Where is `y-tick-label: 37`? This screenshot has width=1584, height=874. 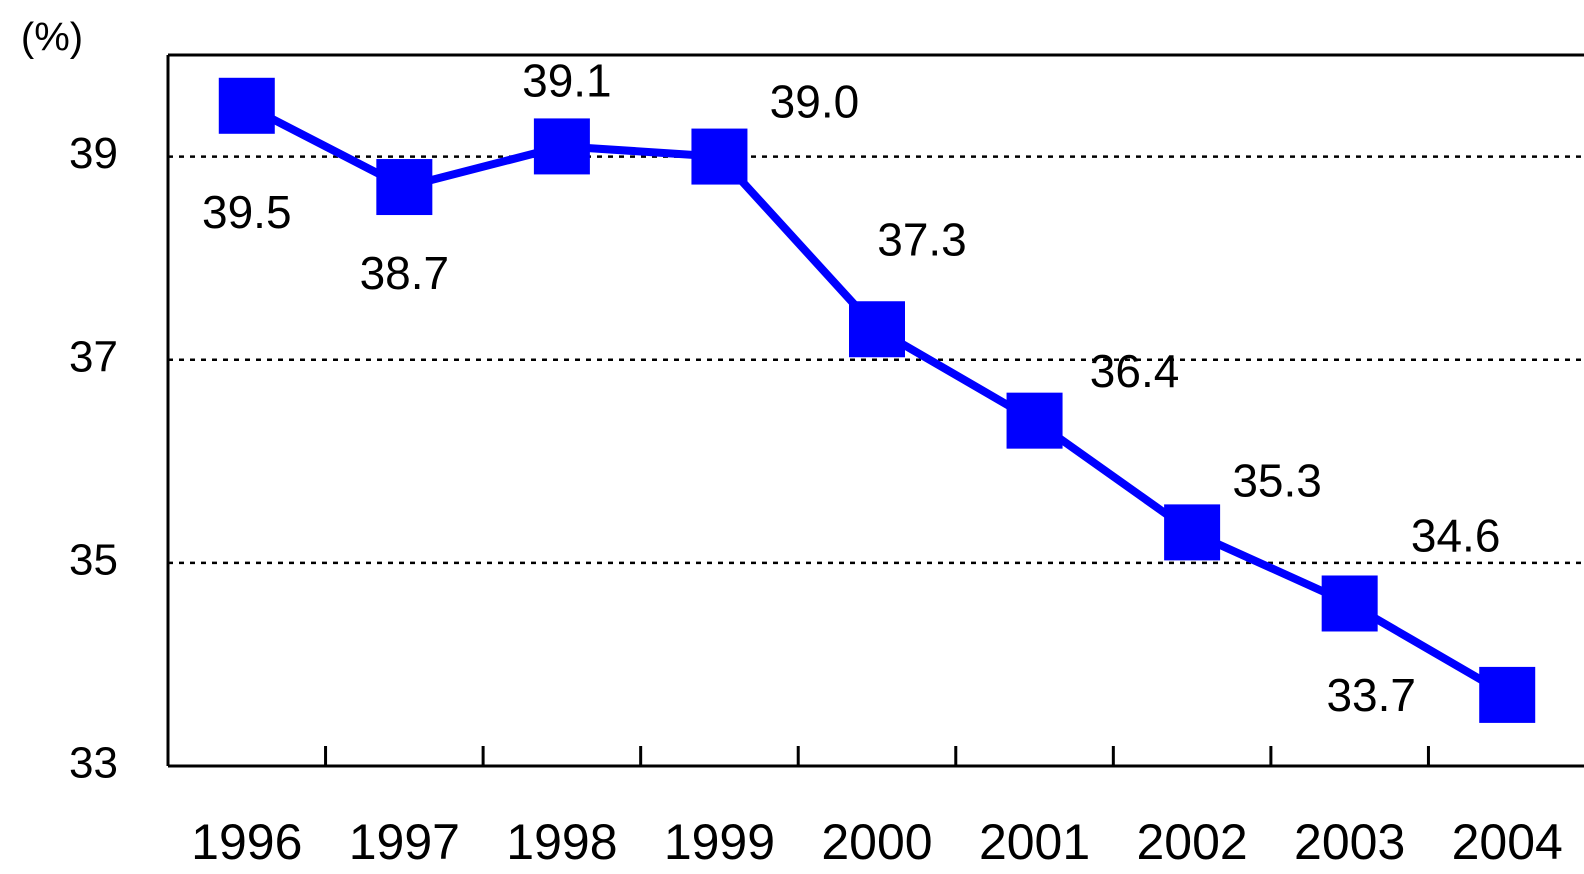
y-tick-label: 37 is located at coordinates (93, 356).